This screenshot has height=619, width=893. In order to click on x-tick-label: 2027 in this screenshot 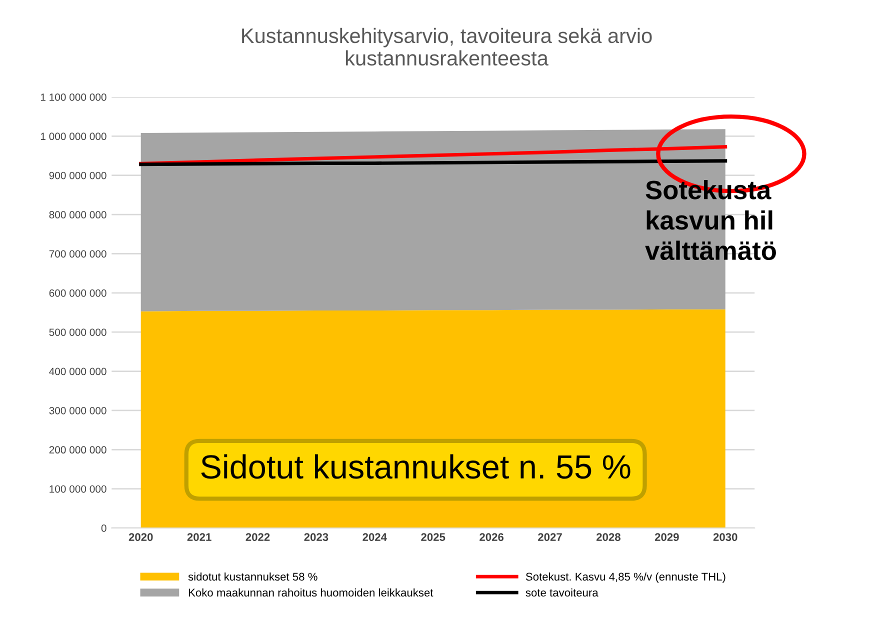, I will do `click(550, 537)`.